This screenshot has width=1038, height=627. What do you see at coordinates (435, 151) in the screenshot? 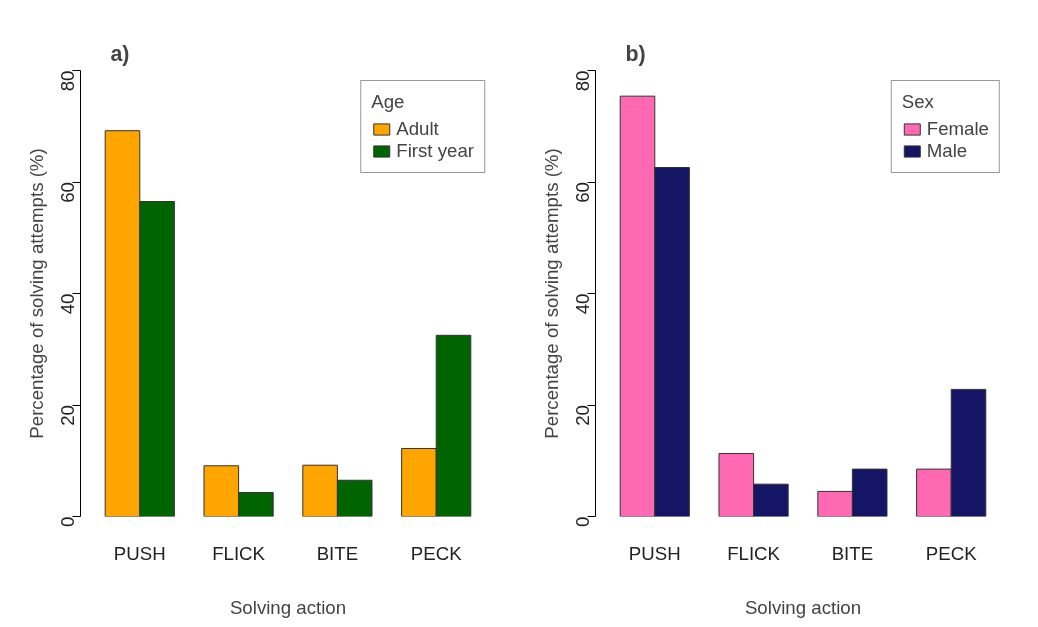
I see `legend-label: First year` at bounding box center [435, 151].